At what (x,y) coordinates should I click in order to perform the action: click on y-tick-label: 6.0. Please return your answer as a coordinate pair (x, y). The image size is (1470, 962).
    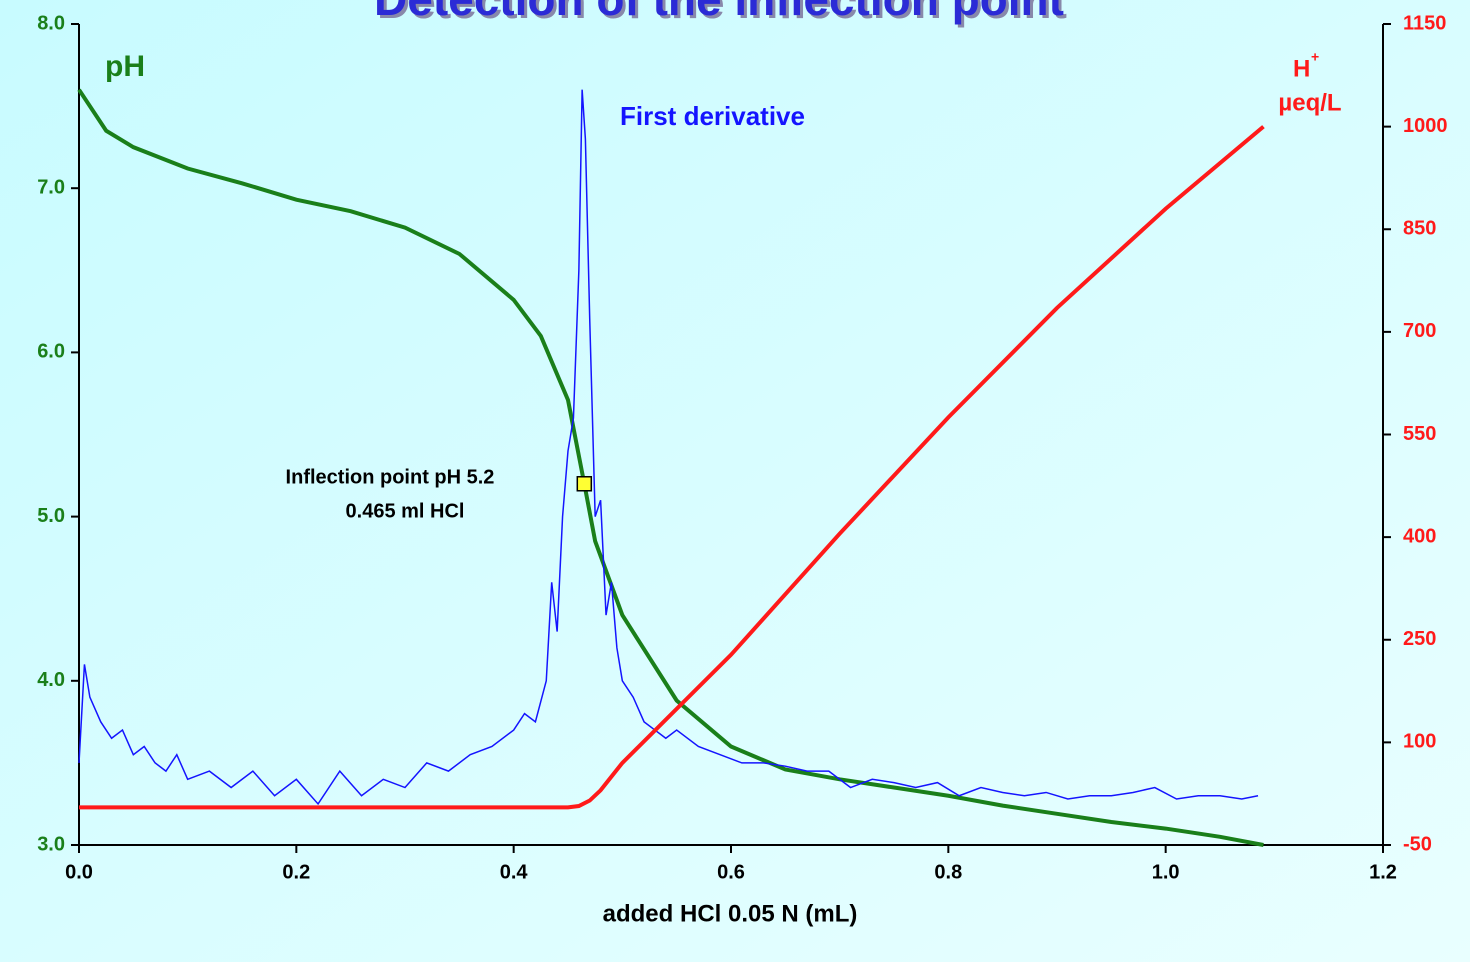
    Looking at the image, I should click on (51, 352).